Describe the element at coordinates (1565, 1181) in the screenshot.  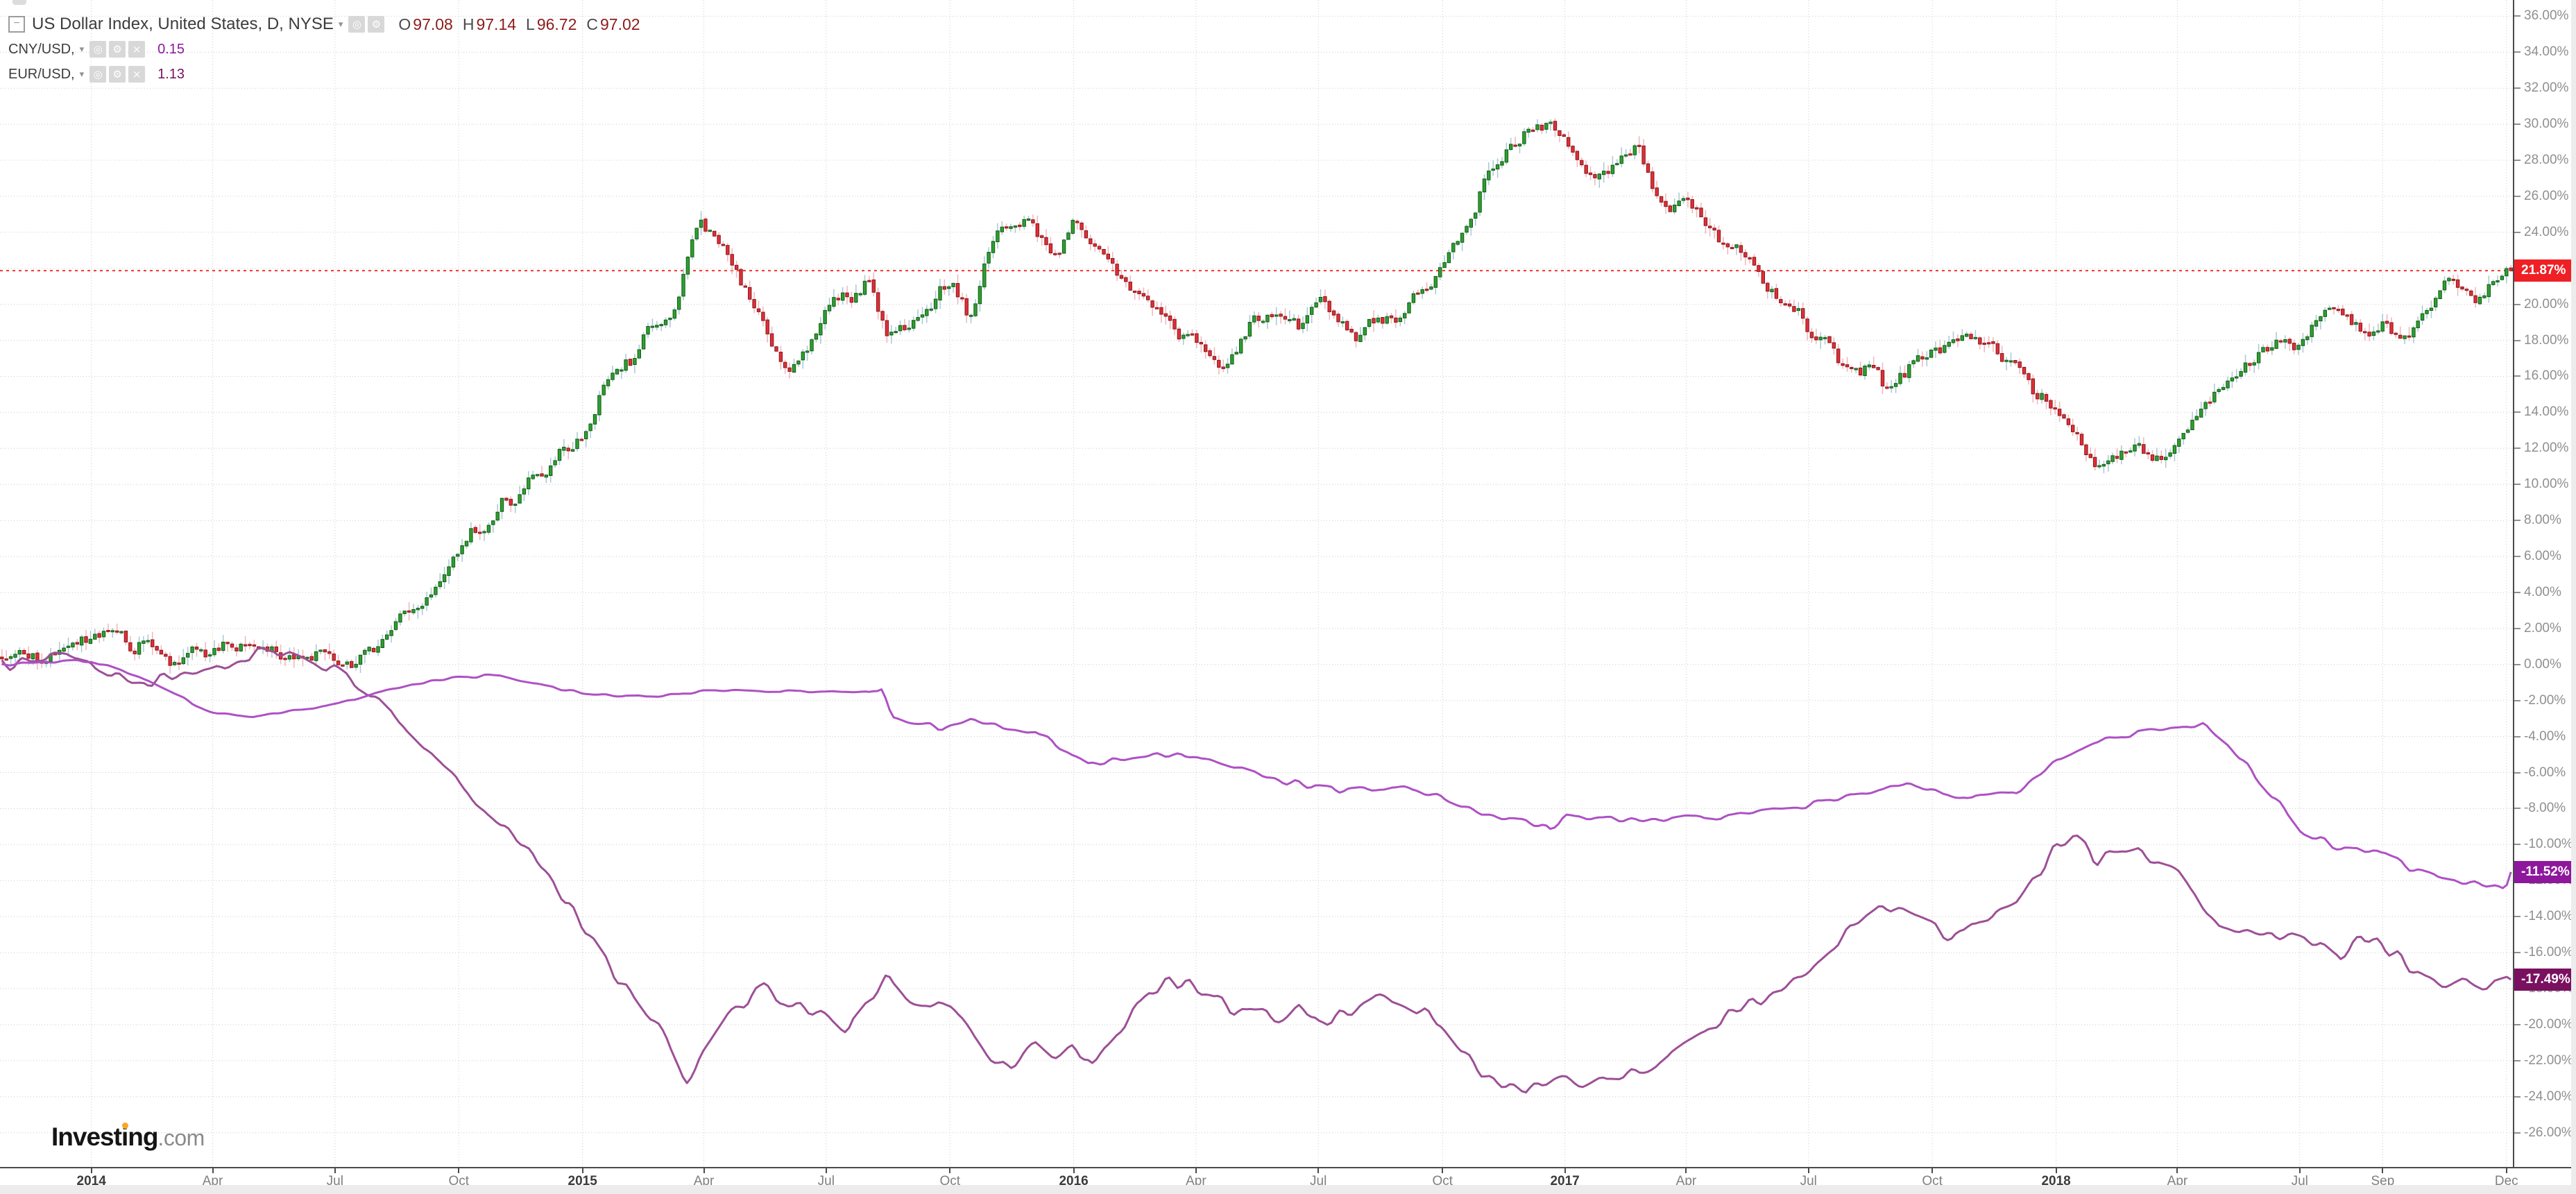
I see `x-axis-label: 2017` at that location.